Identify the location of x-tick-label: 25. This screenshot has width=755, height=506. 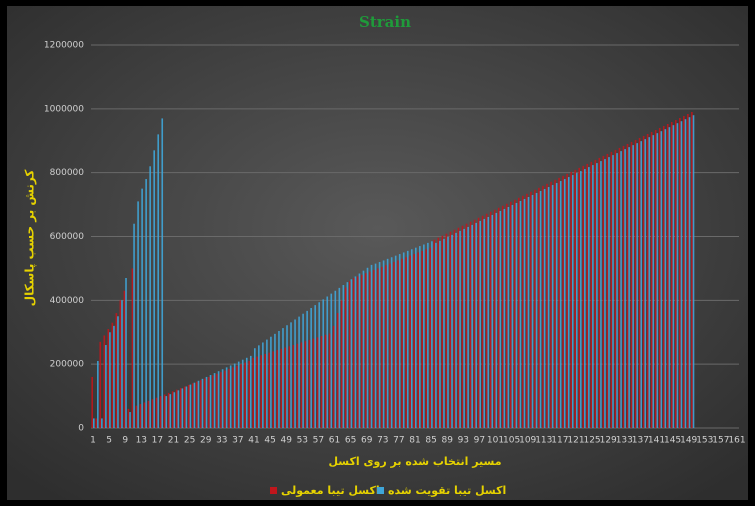
(189, 441).